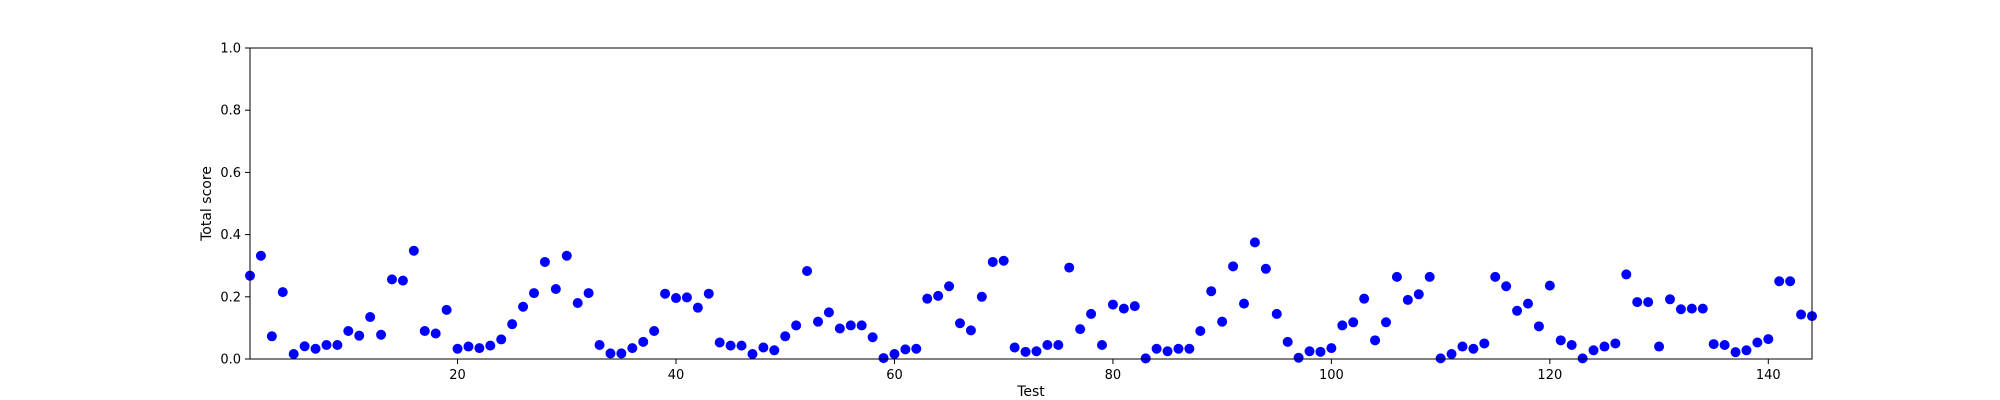 This screenshot has width=2000, height=400. What do you see at coordinates (894, 375) in the screenshot?
I see `x-tick-label: 60` at bounding box center [894, 375].